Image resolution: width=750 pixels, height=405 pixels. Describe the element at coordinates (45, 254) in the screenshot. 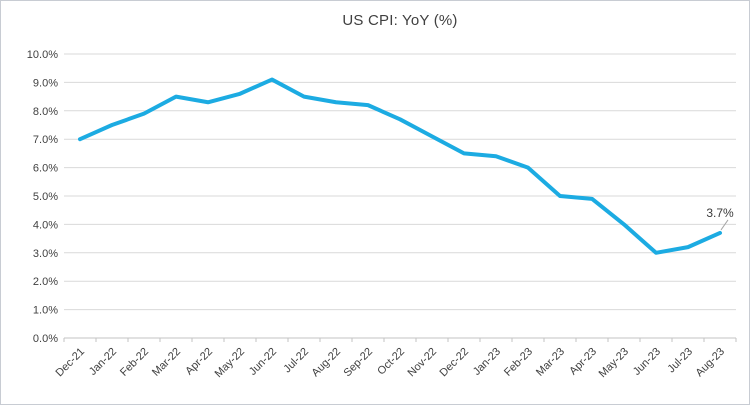

I see `y-axis-label: 3.0%` at that location.